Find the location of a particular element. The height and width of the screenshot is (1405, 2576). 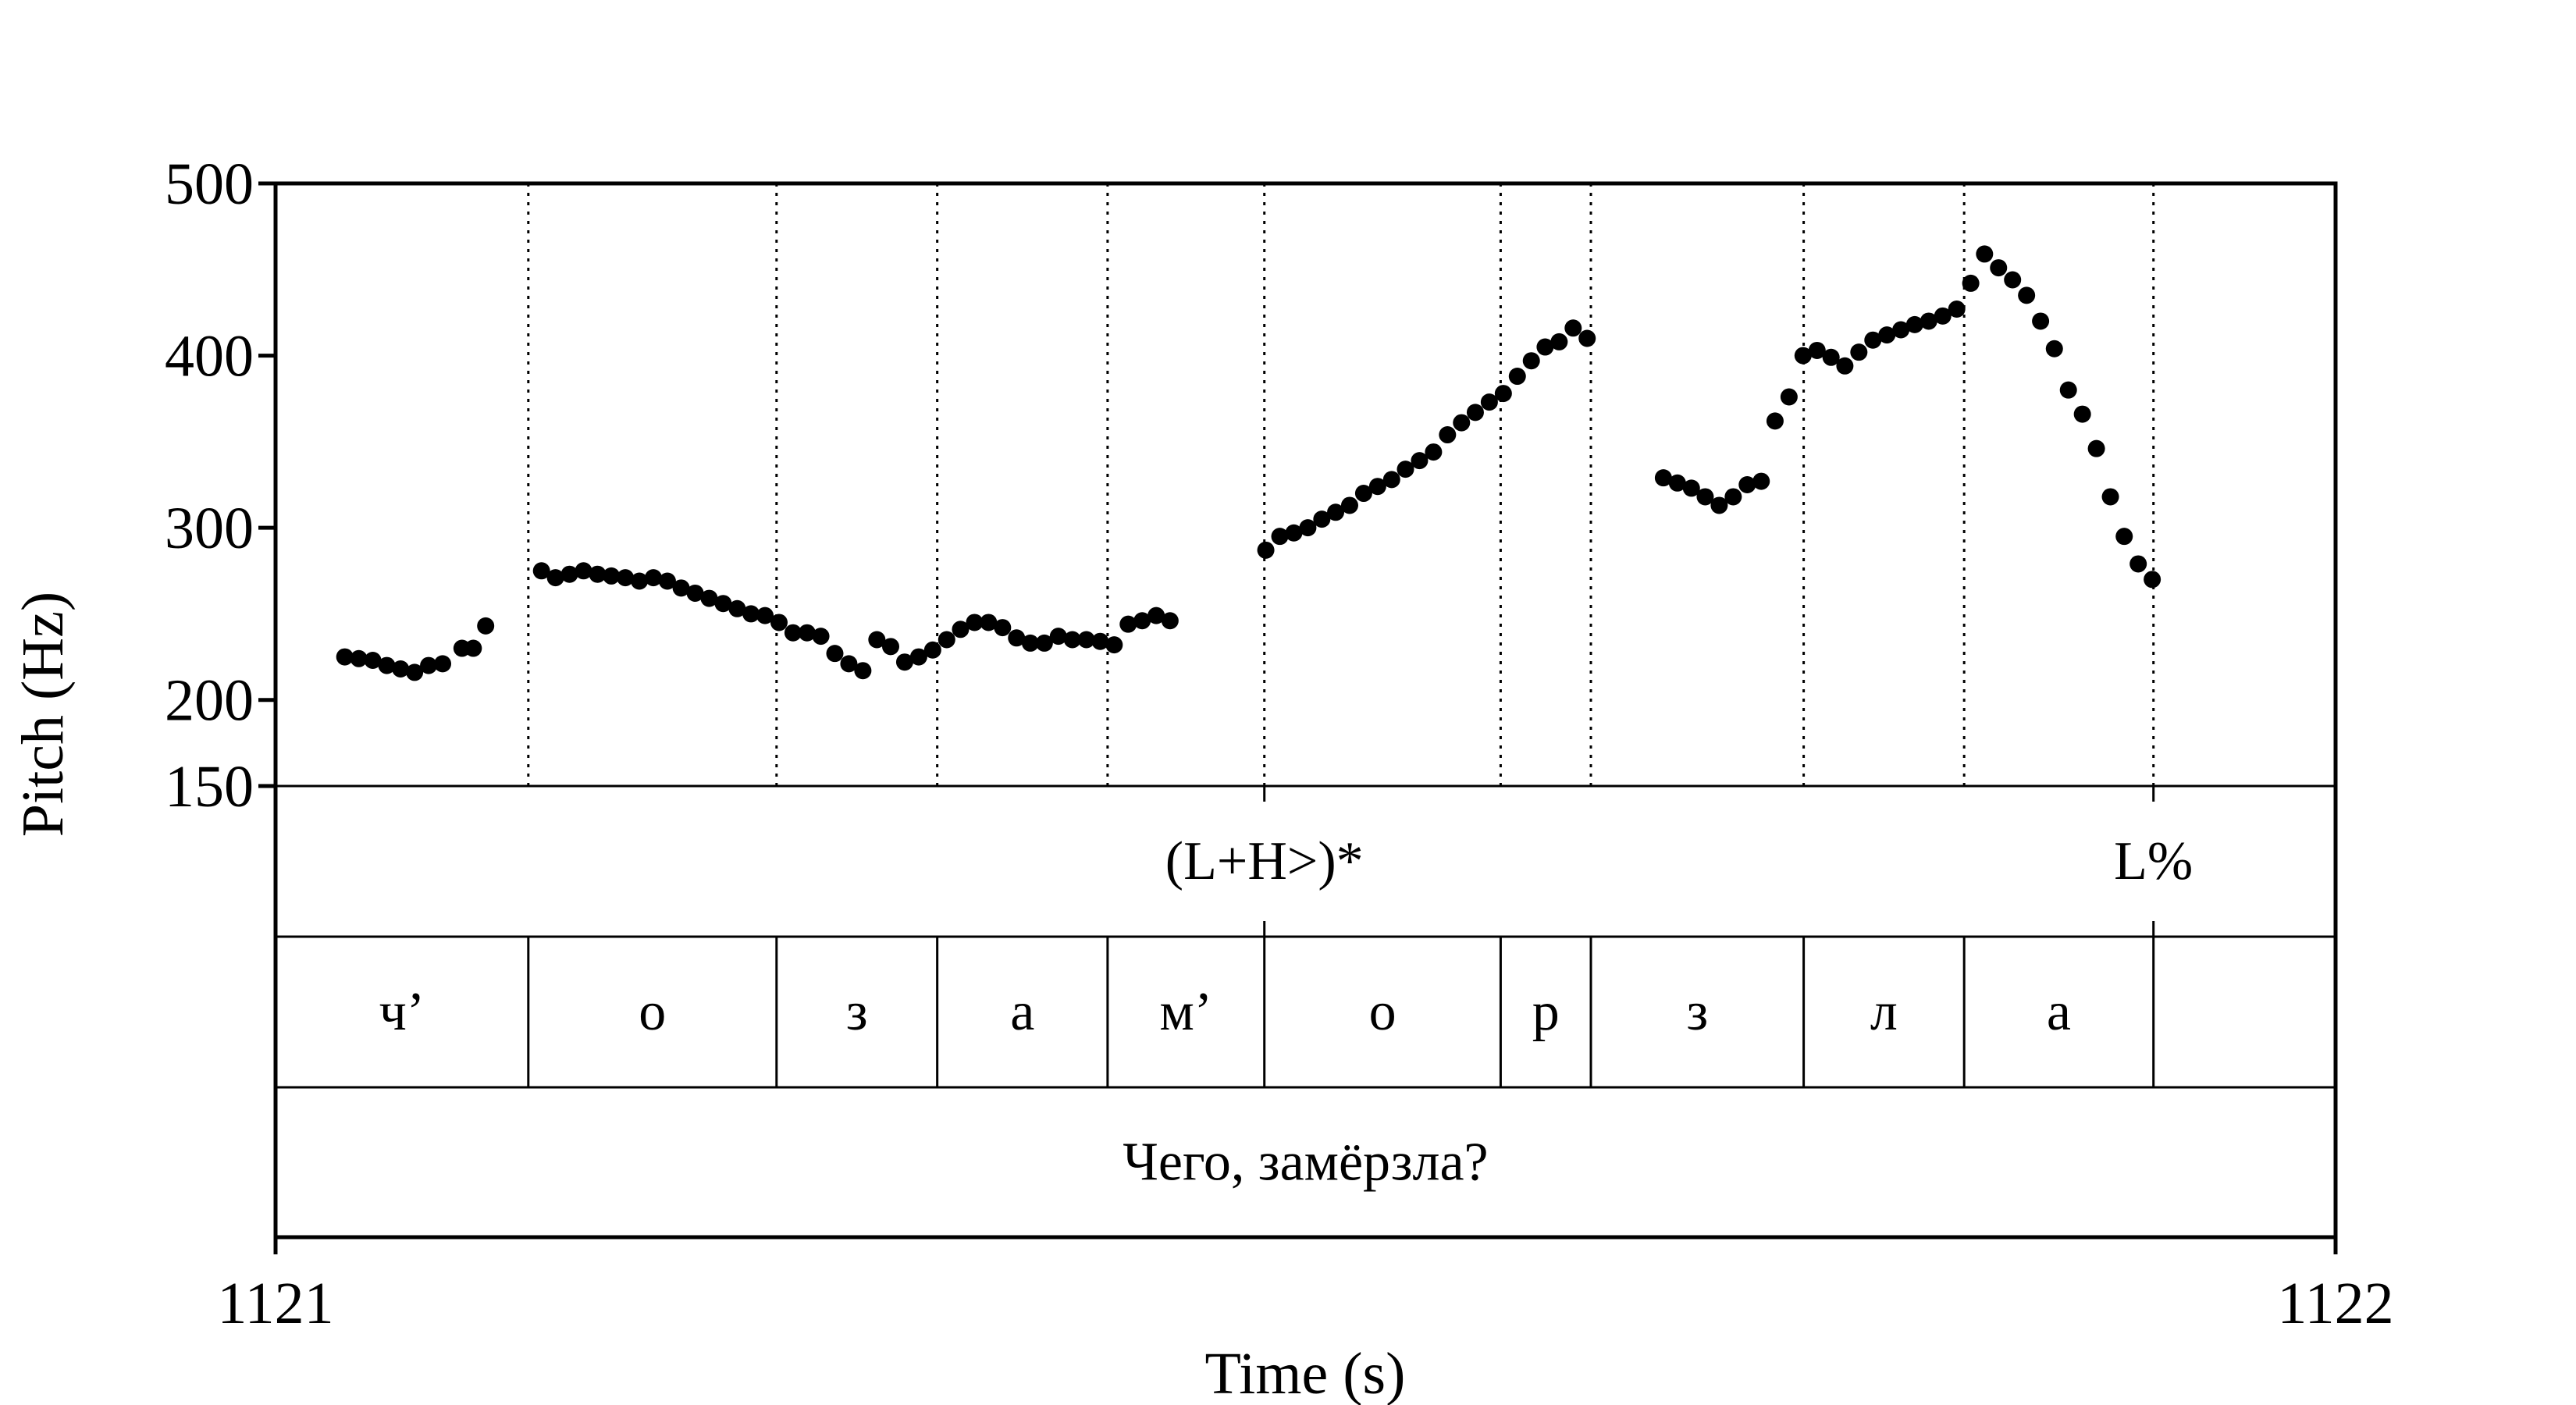

y-tick-label: 150 is located at coordinates (210, 787).